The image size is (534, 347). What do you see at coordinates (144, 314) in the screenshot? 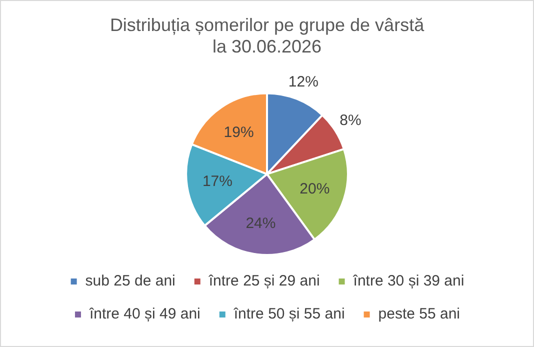
I see `legend-label: între 40 și 49 ani` at bounding box center [144, 314].